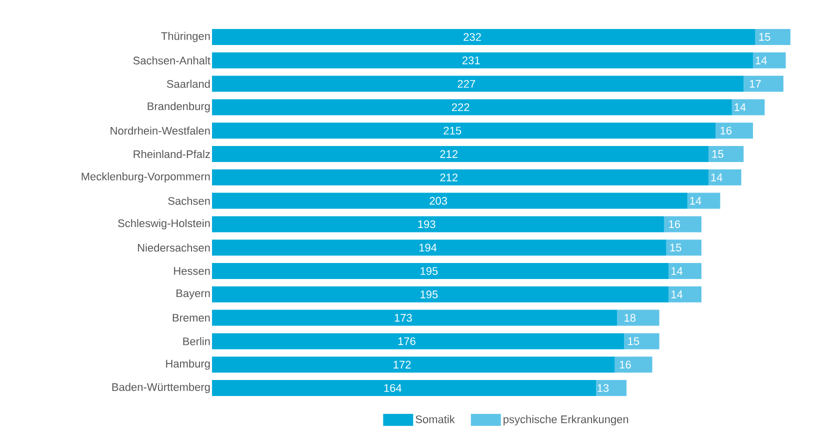 This screenshot has height=437, width=826. What do you see at coordinates (193, 294) in the screenshot?
I see `y-tick-label: Bayern` at bounding box center [193, 294].